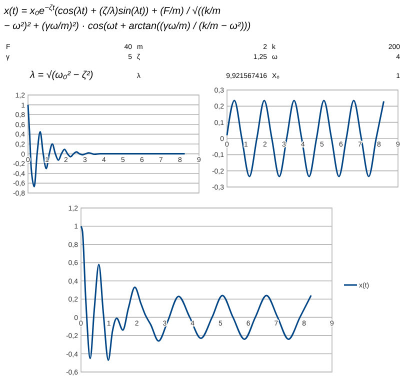 The image size is (407, 381). Describe the element at coordinates (127, 17) in the screenshot. I see `text: x(t) = x₀e$^{−ζt}$(cos(λt) + (ζ/λ)sin(λt)) + (F/m) / √((k/m − ω²)² + (γω/m)²) · cos(ωt + arctan((γω/m) / (k/m − ω²)))` at that location.